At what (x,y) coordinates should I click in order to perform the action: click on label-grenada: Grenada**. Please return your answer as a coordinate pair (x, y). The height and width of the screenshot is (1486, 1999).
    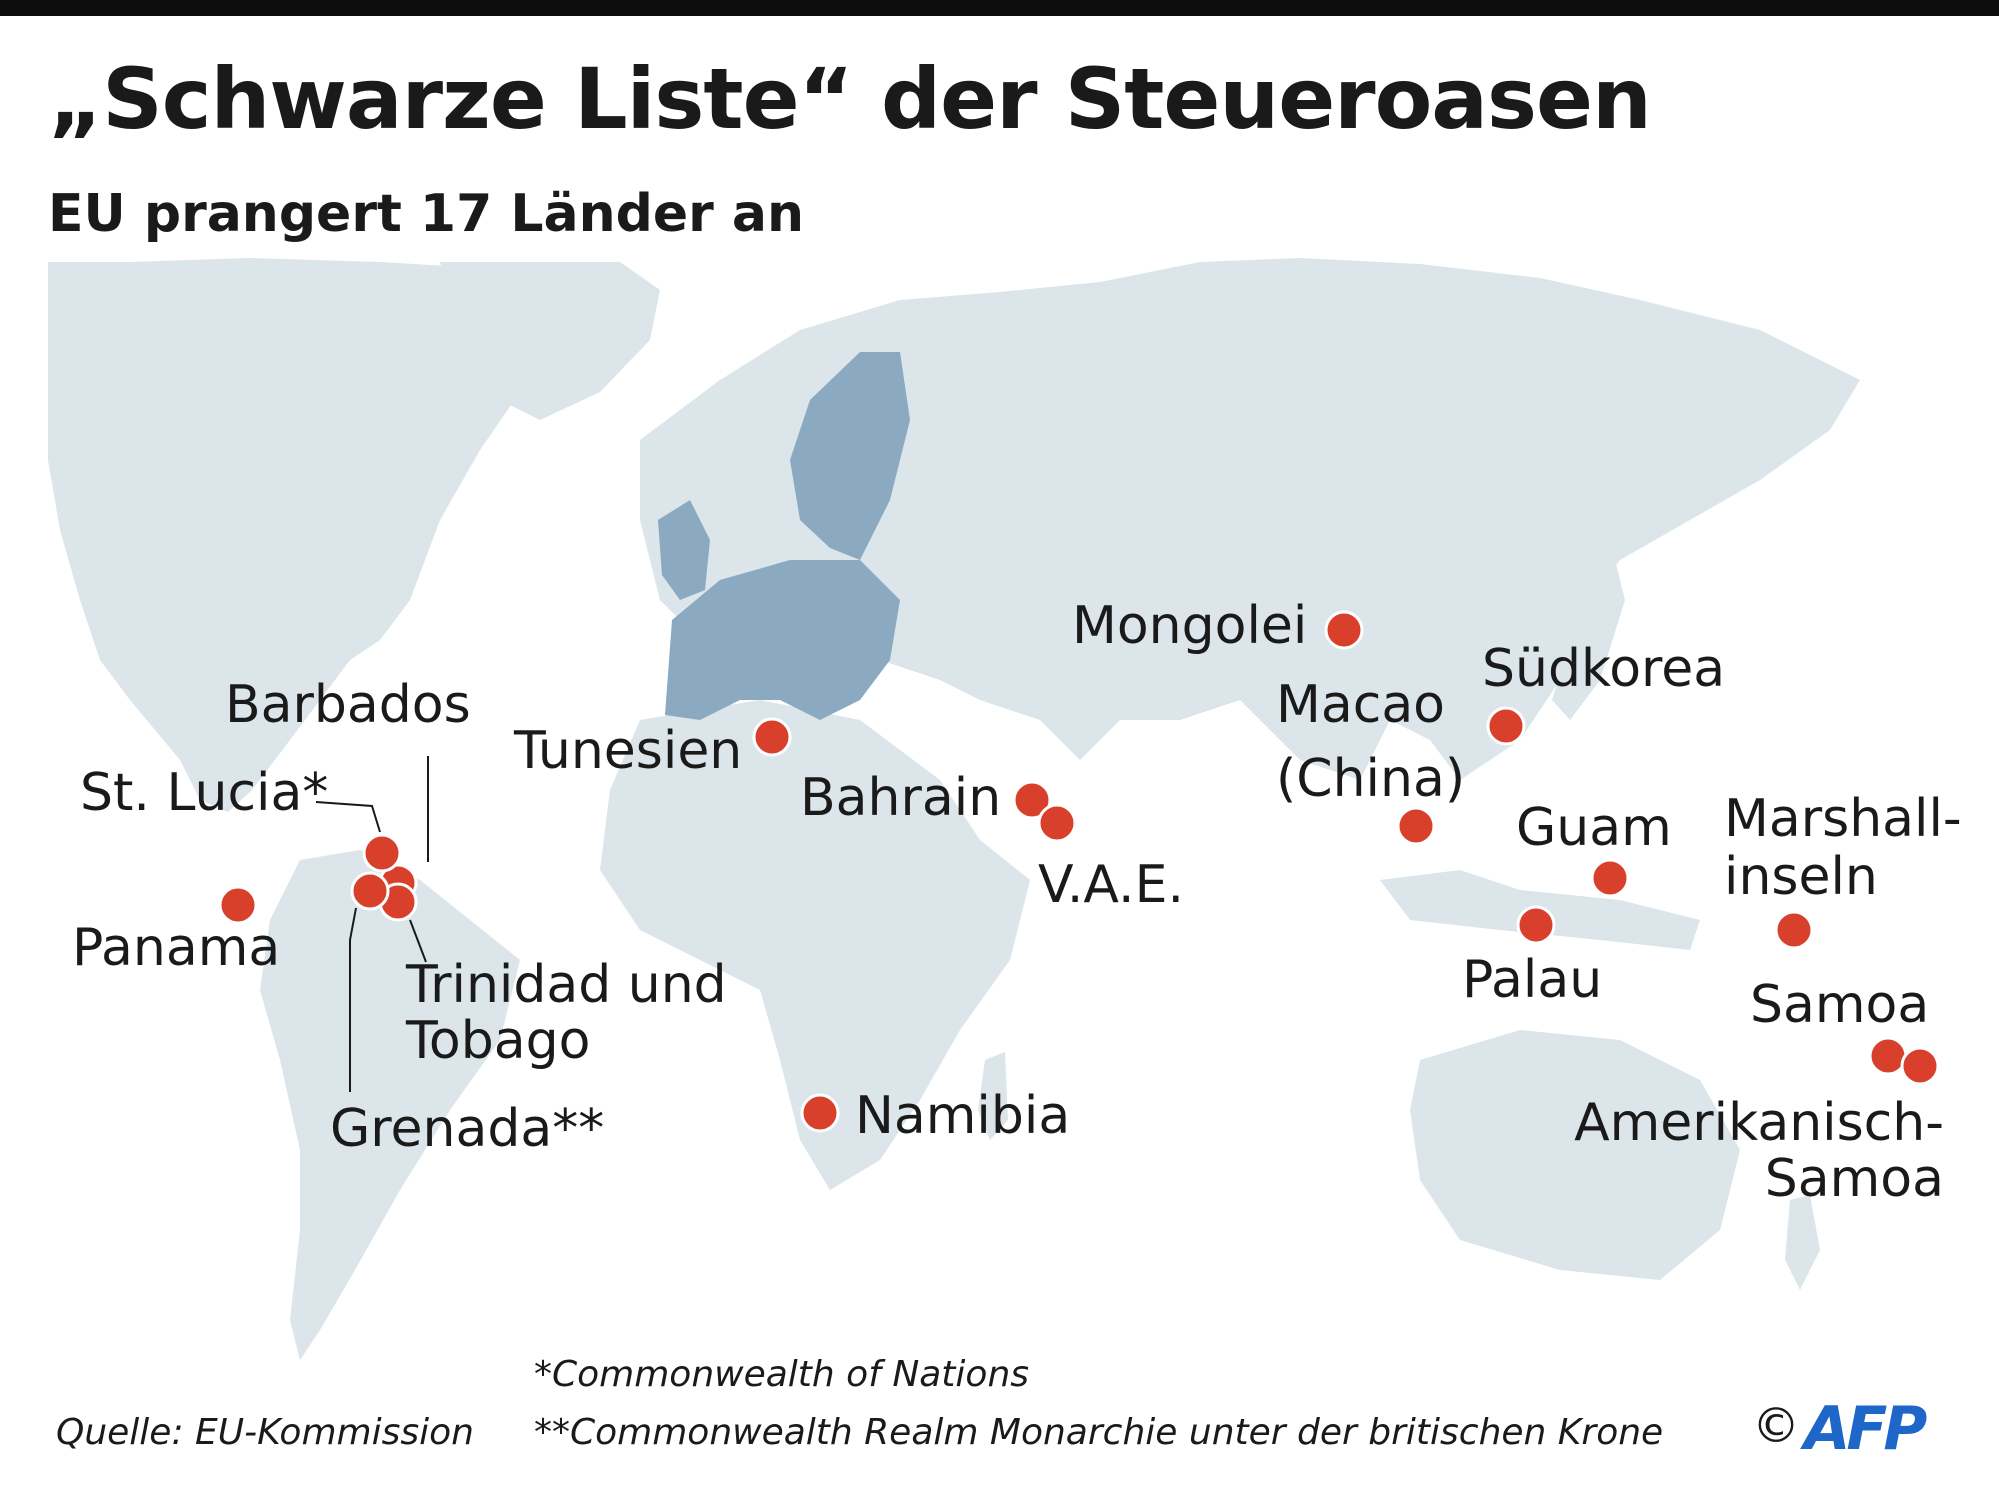
    Looking at the image, I should click on (467, 1129).